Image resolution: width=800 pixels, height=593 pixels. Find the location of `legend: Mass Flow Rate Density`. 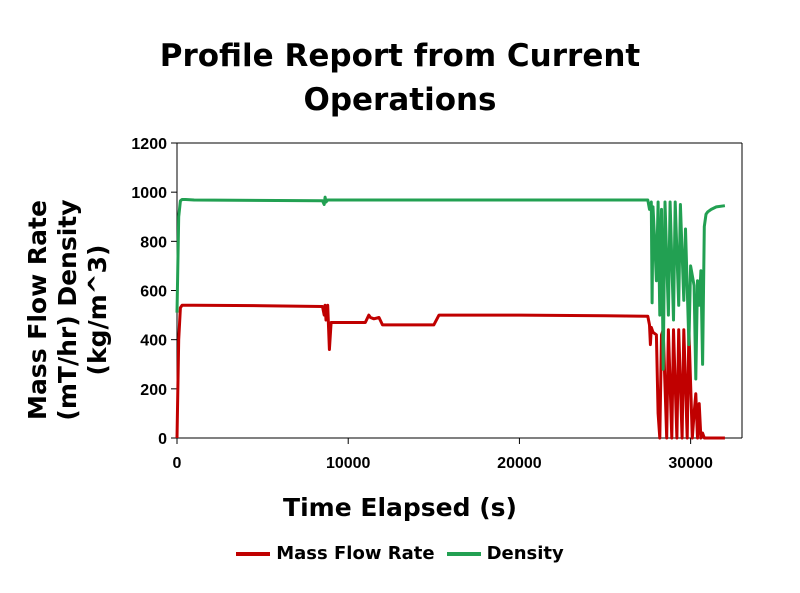

legend: Mass Flow Rate Density is located at coordinates (400, 553).